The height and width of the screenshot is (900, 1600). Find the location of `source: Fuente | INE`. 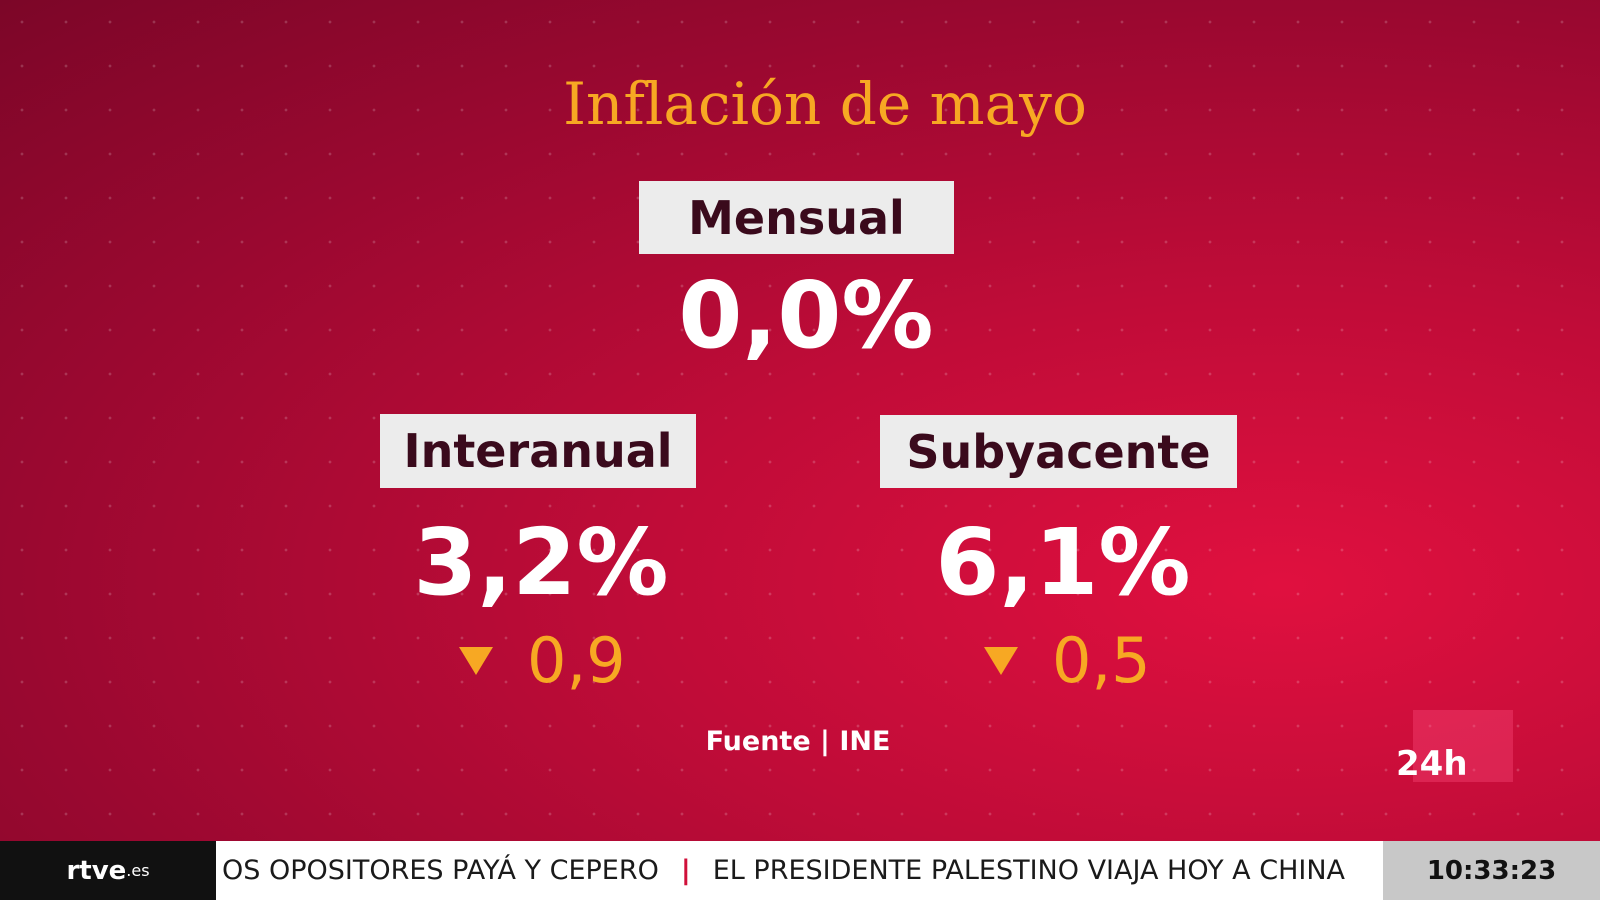

source: Fuente | INE is located at coordinates (798, 741).